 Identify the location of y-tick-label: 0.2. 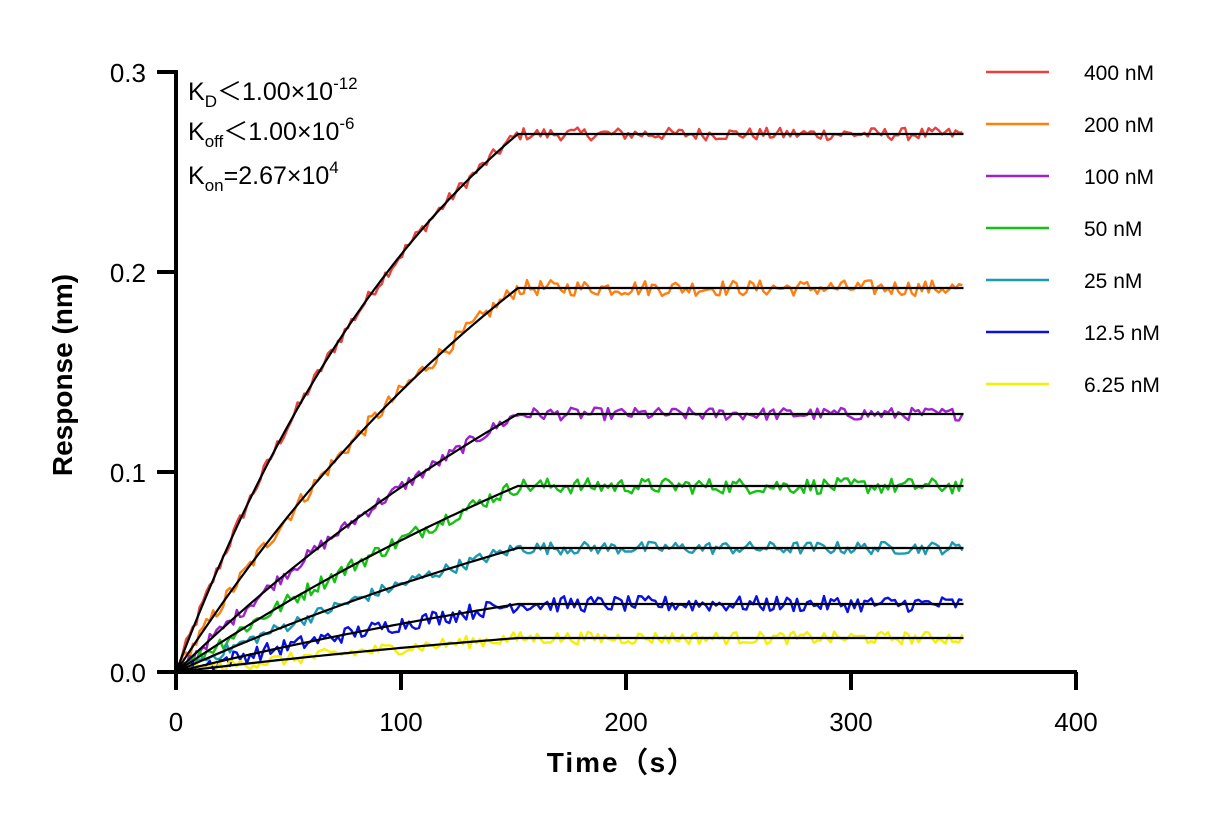
(128, 273).